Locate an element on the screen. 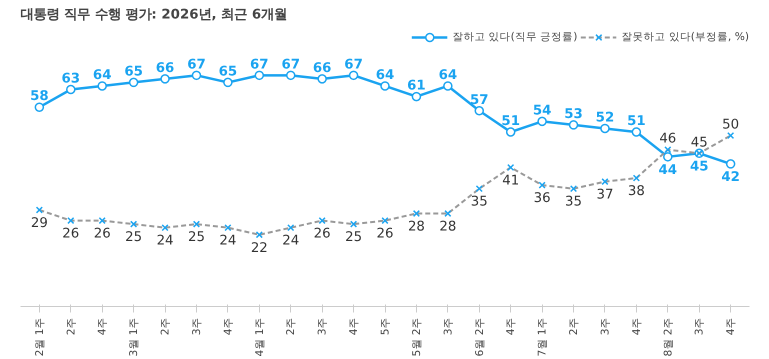  data-label: 61 is located at coordinates (416, 86).